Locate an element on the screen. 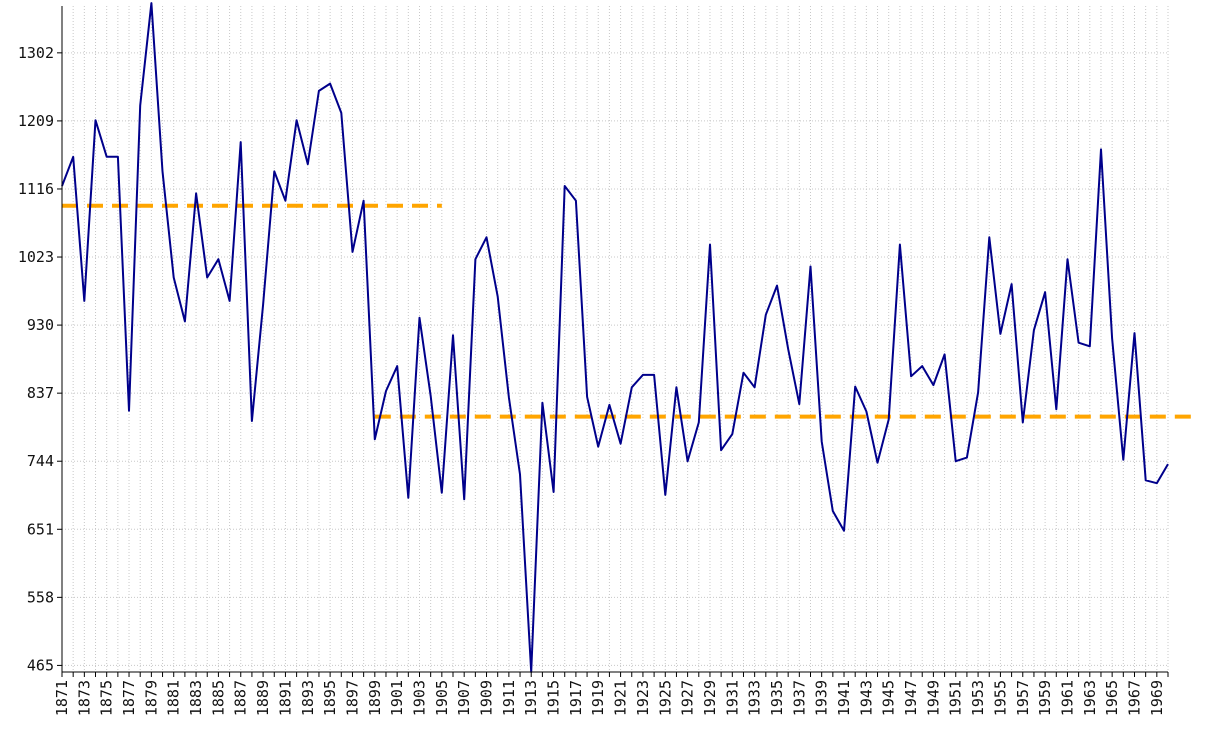  y-tick-label: 1116 is located at coordinates (36, 189).